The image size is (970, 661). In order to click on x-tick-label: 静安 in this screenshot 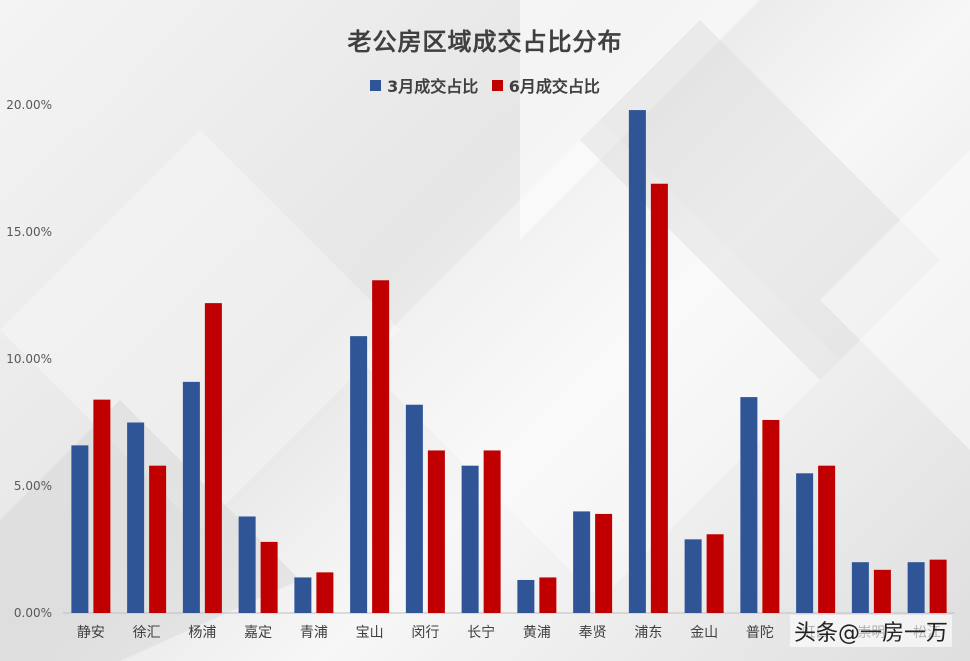, I will do `click(91, 633)`.